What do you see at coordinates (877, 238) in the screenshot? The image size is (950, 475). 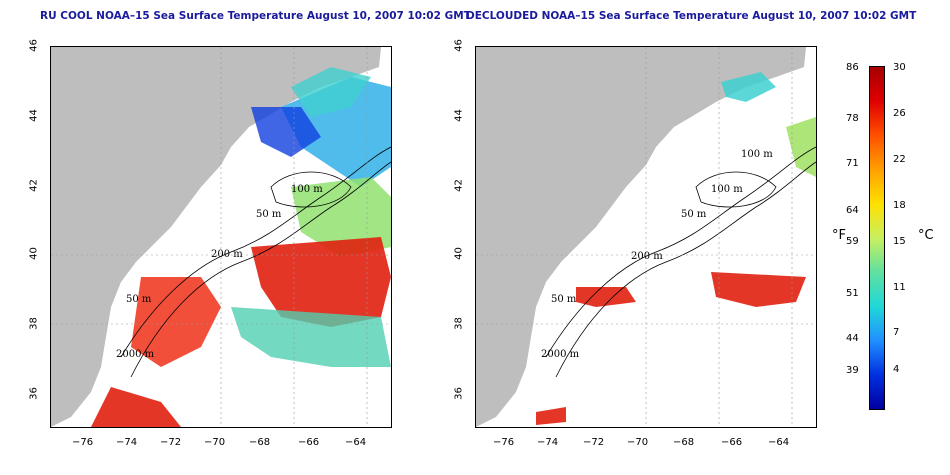 I see `temperature-colorbar` at bounding box center [877, 238].